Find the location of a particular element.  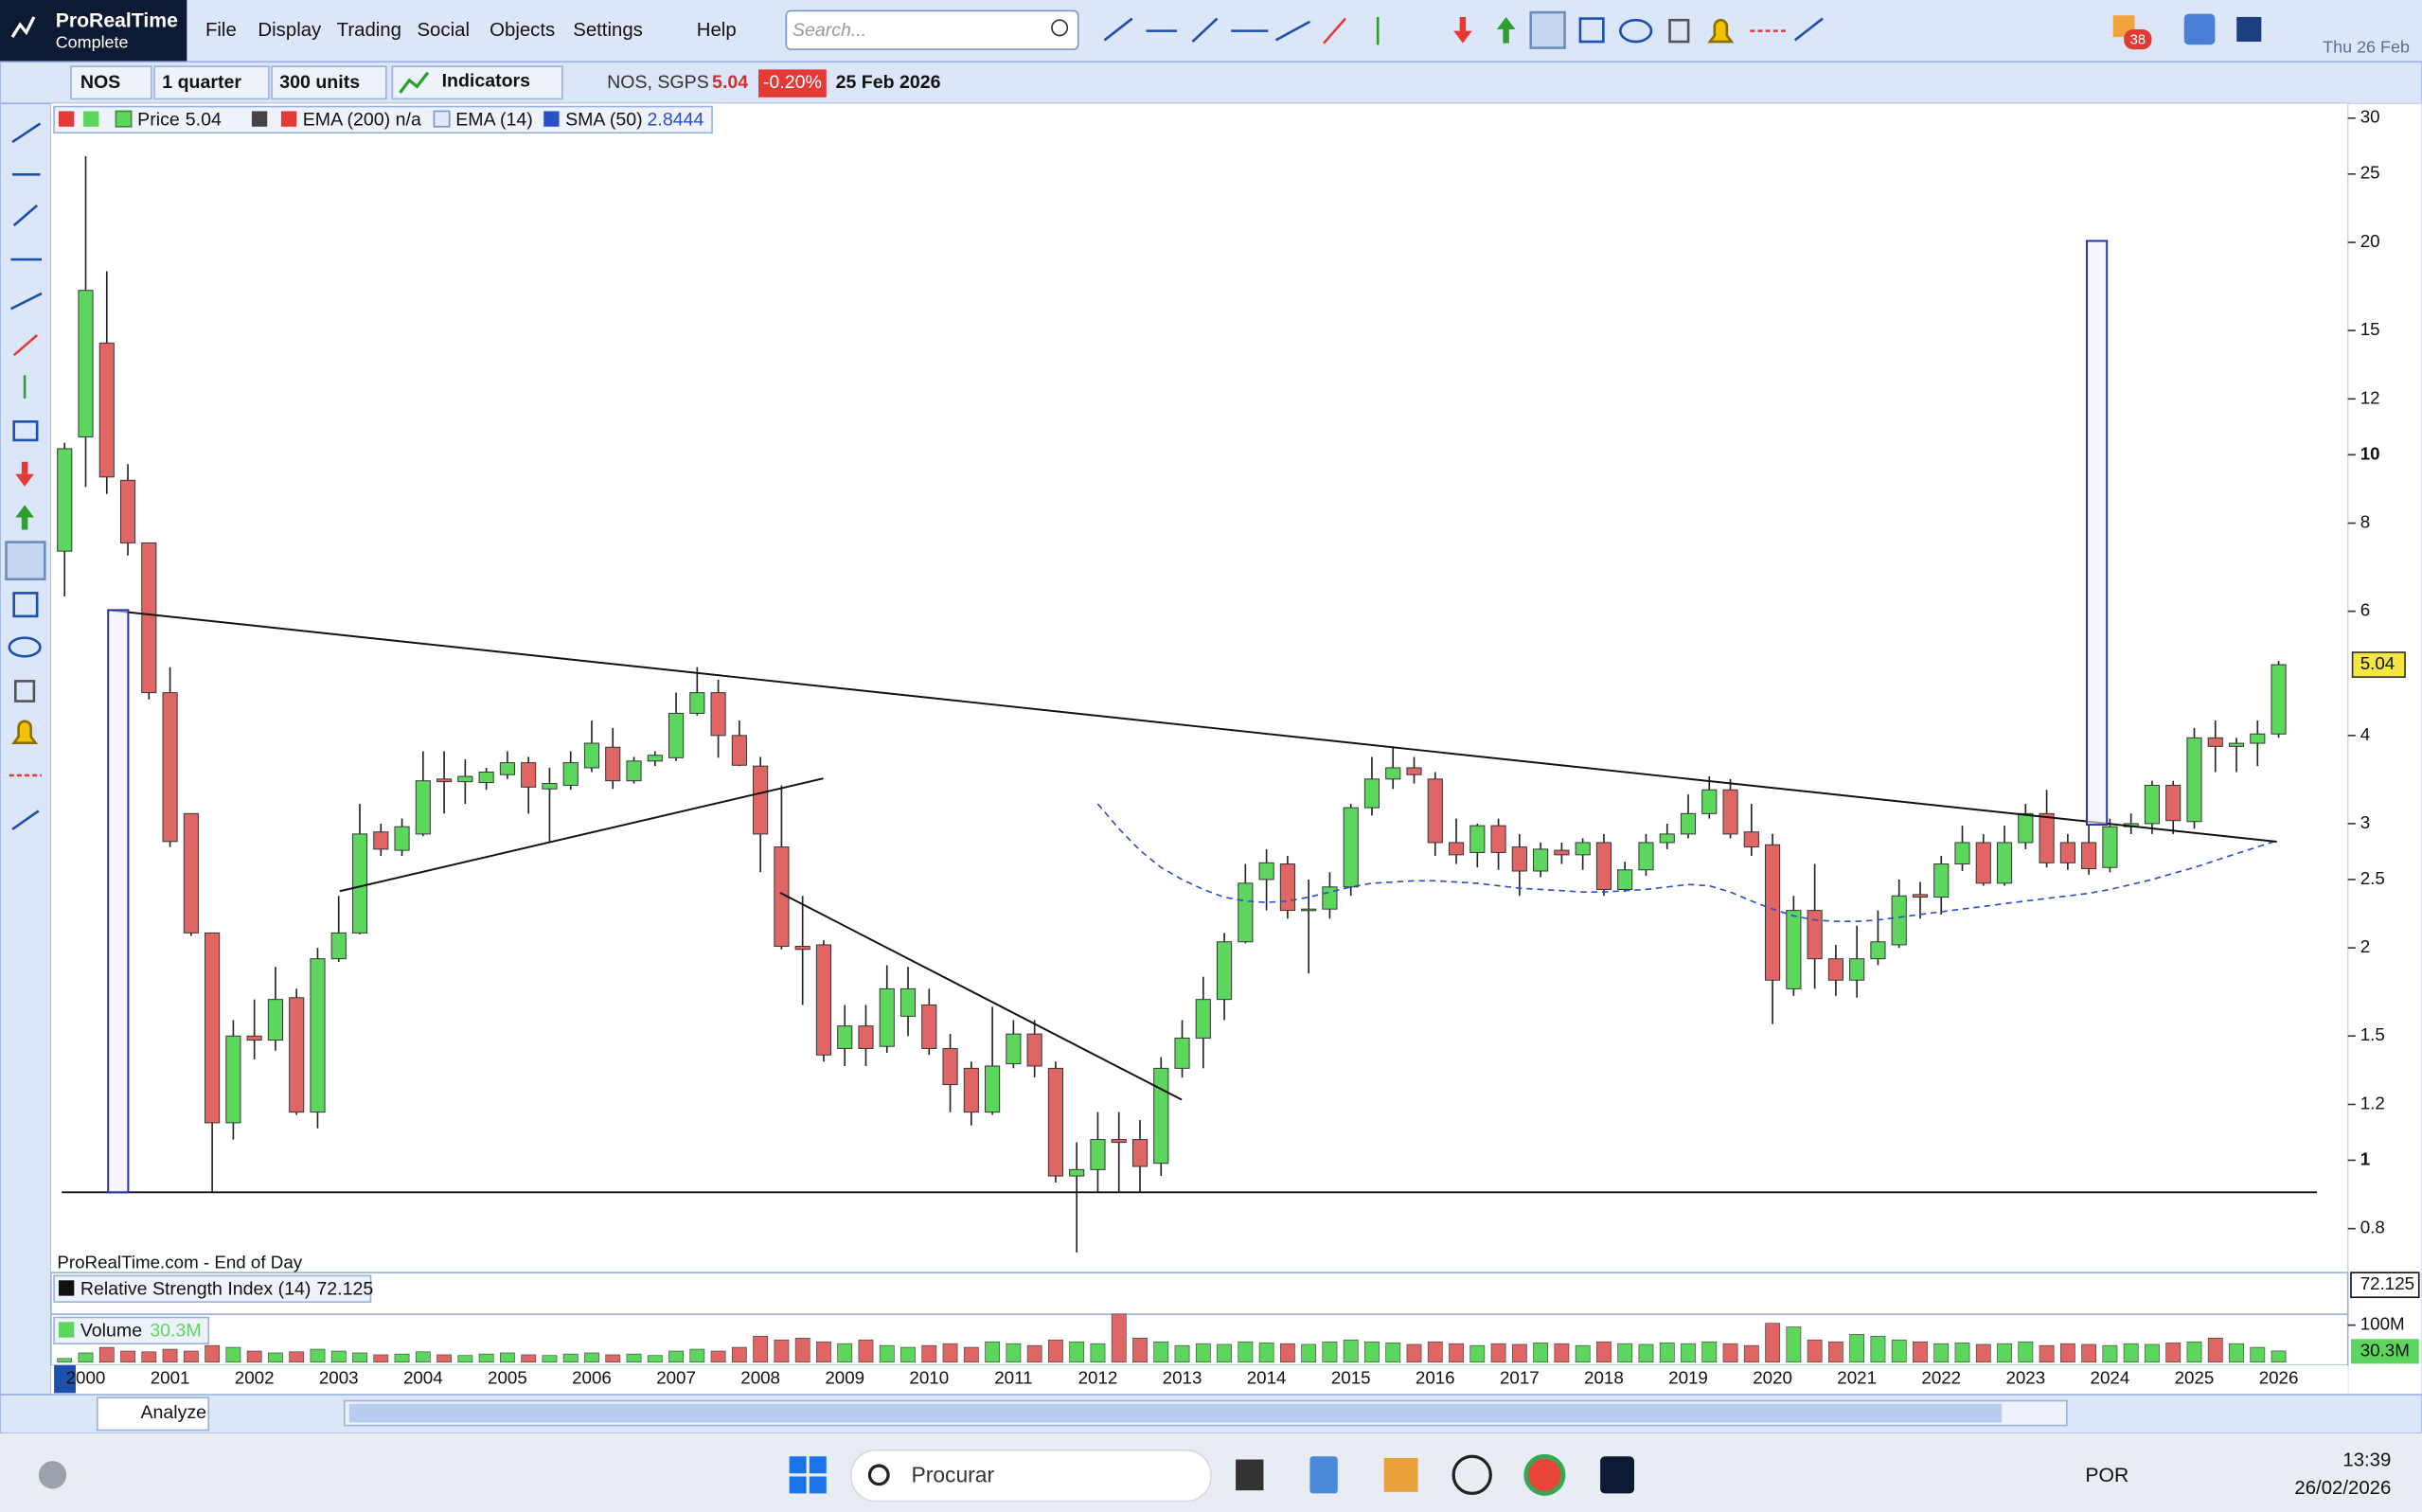

menu-item: Settings is located at coordinates (608, 30).